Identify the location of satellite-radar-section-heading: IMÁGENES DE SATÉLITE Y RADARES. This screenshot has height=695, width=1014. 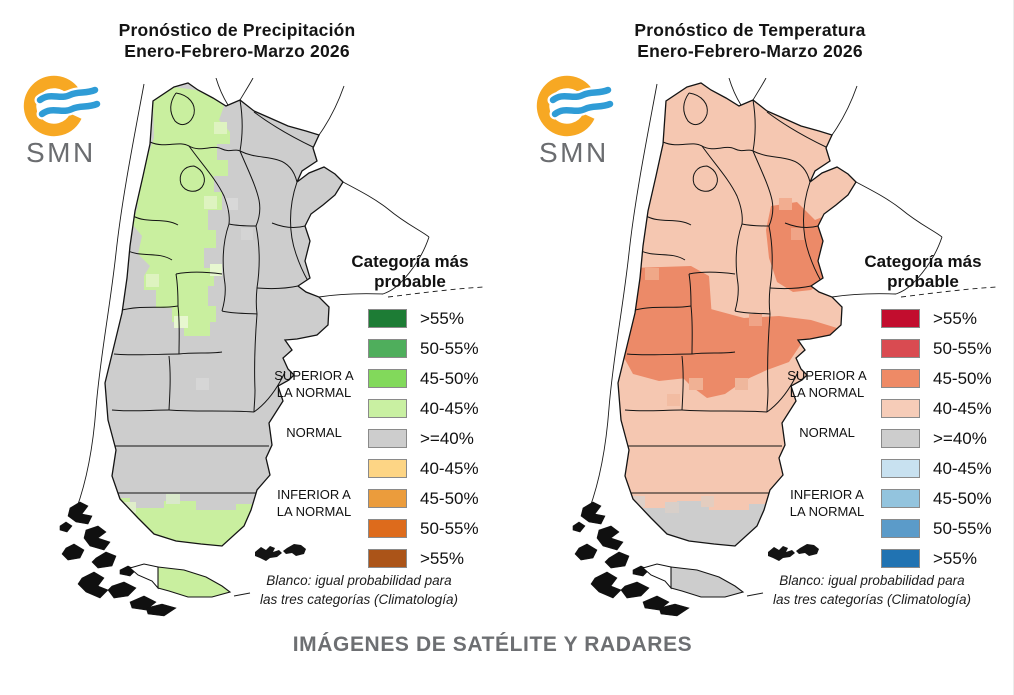
(492, 644).